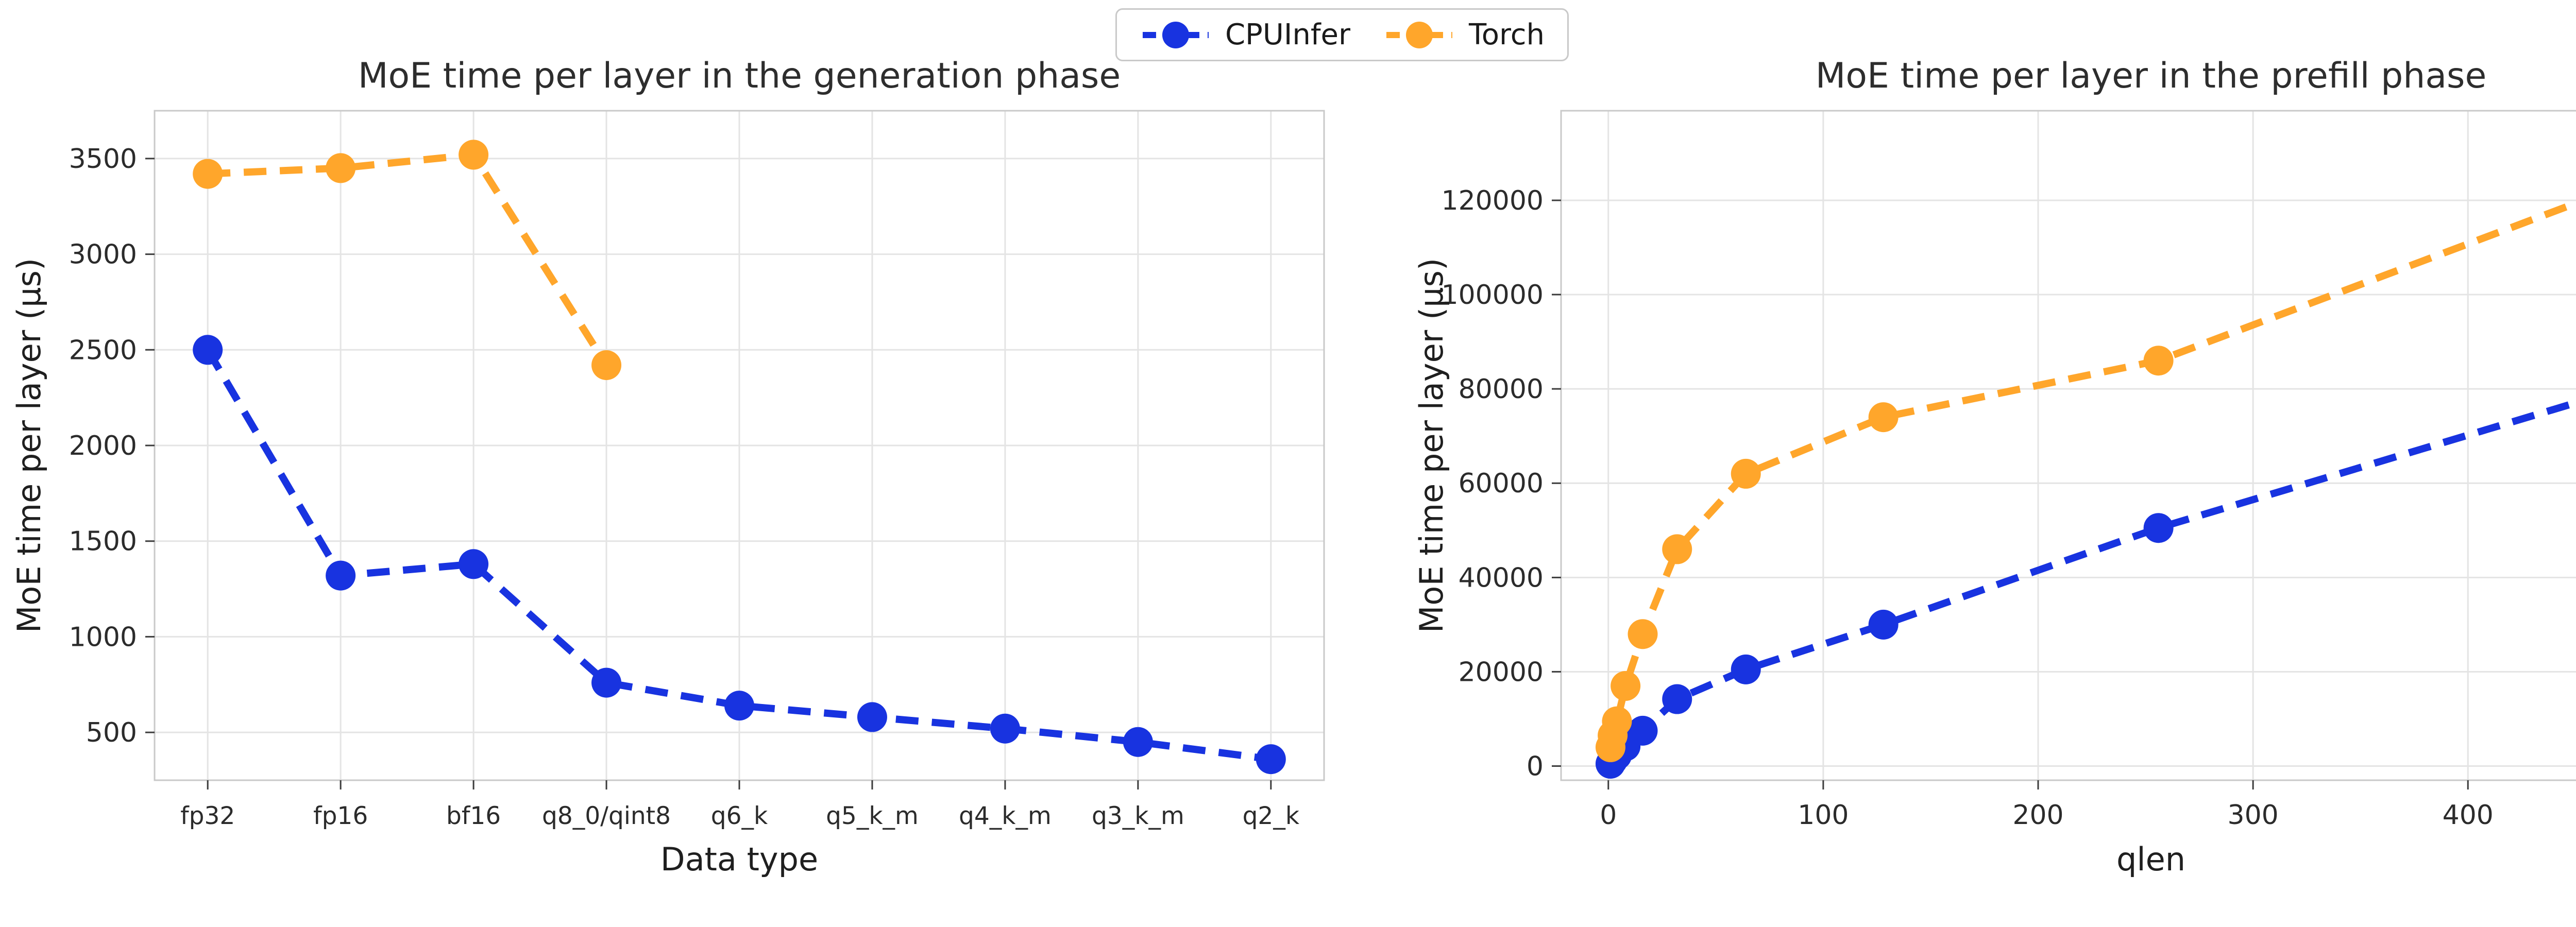  What do you see at coordinates (2253, 815) in the screenshot?
I see `x-tick-label: 300` at bounding box center [2253, 815].